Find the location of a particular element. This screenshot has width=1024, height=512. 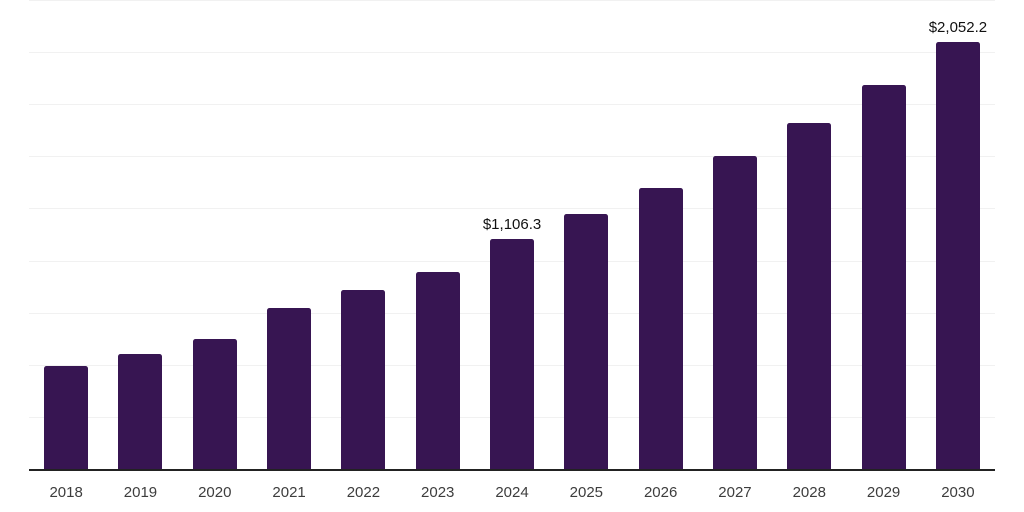

bar-2022 is located at coordinates (363, 380).